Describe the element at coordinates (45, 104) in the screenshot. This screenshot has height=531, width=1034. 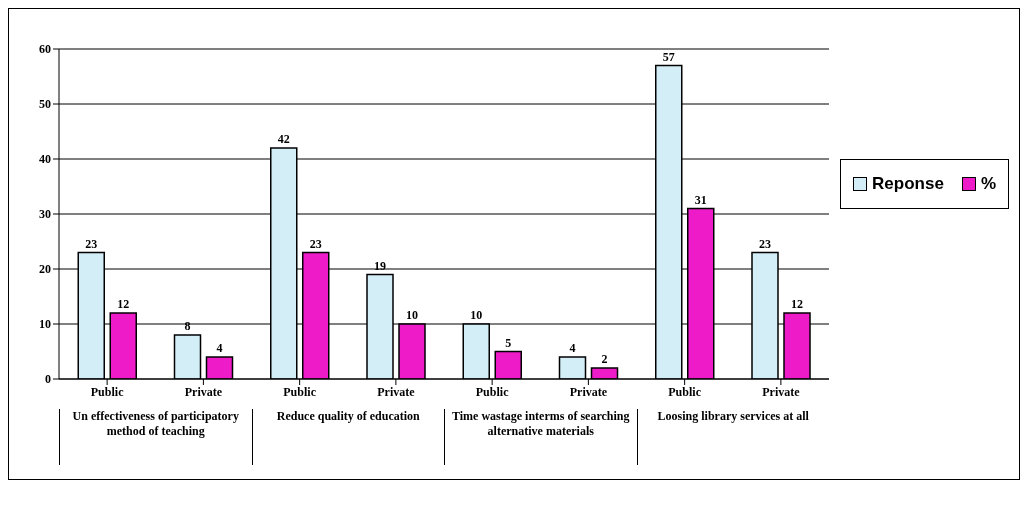
I see `y-tick-label: 50` at that location.